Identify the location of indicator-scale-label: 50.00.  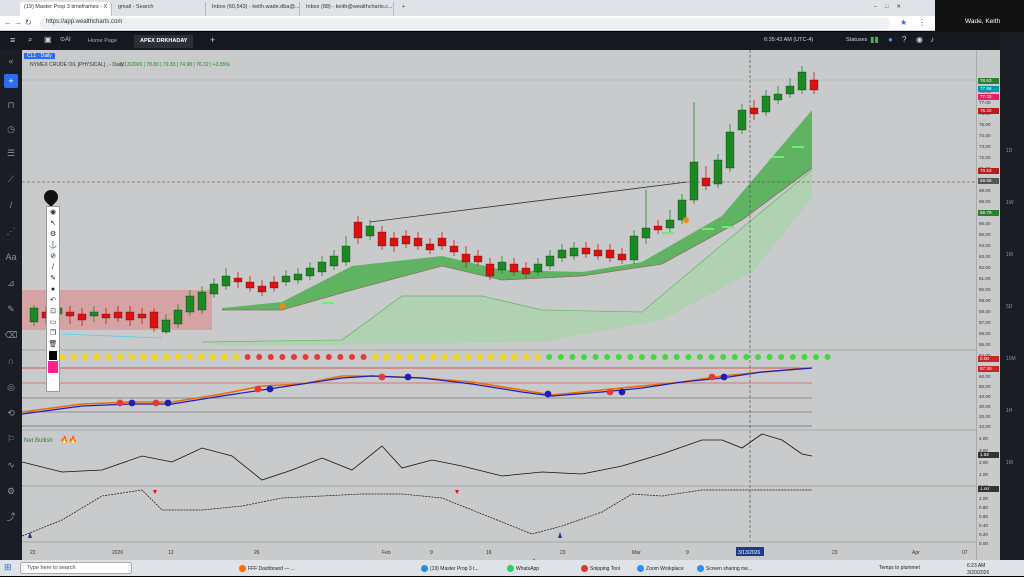
(985, 386).